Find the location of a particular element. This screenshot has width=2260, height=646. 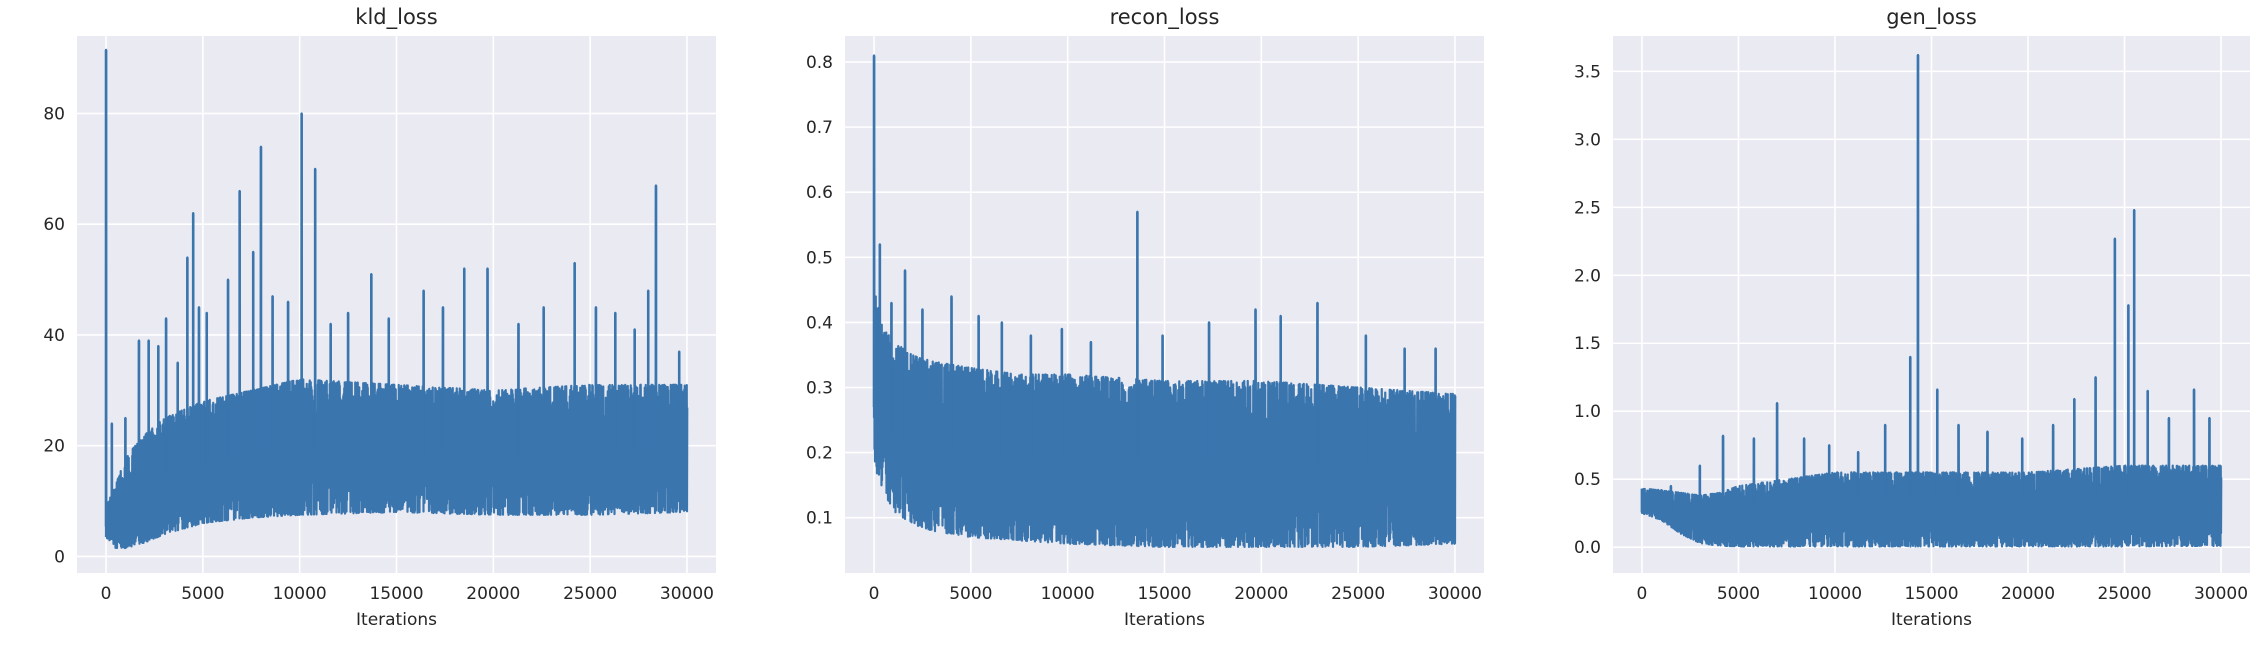

y-tick-label: 0.0 is located at coordinates (1587, 548).